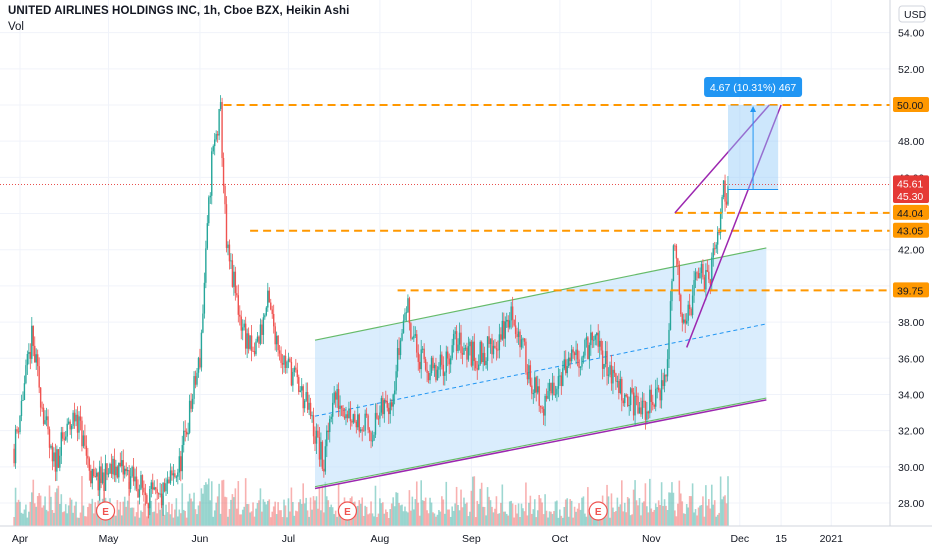 The width and height of the screenshot is (932, 550). I want to click on currency-badge, so click(912, 14).